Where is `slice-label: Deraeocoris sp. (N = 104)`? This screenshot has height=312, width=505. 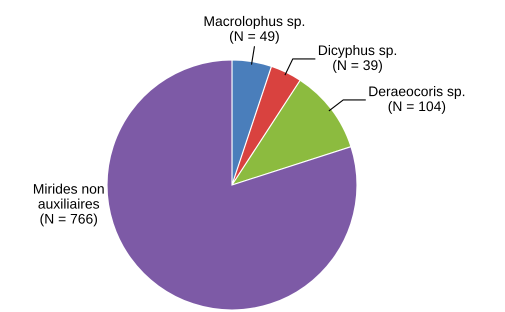
slice-label: Deraeocoris sp. (N = 104) is located at coordinates (416, 100).